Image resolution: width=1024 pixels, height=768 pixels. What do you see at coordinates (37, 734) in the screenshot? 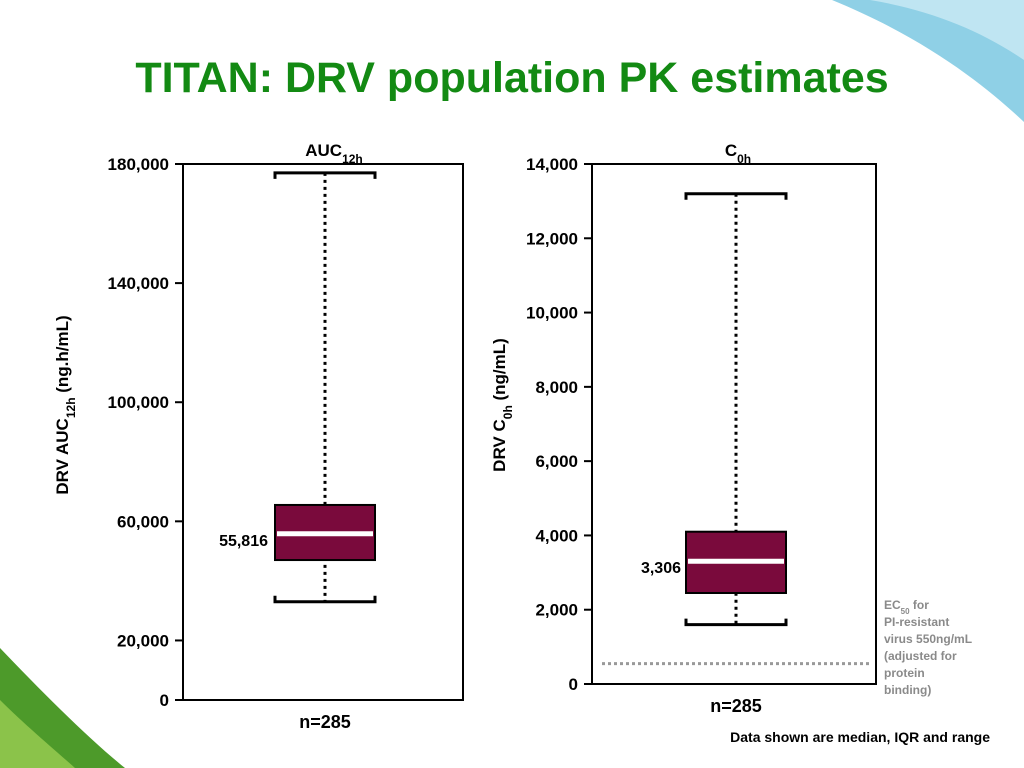
I see `bottom-left-swoosh-light` at bounding box center [37, 734].